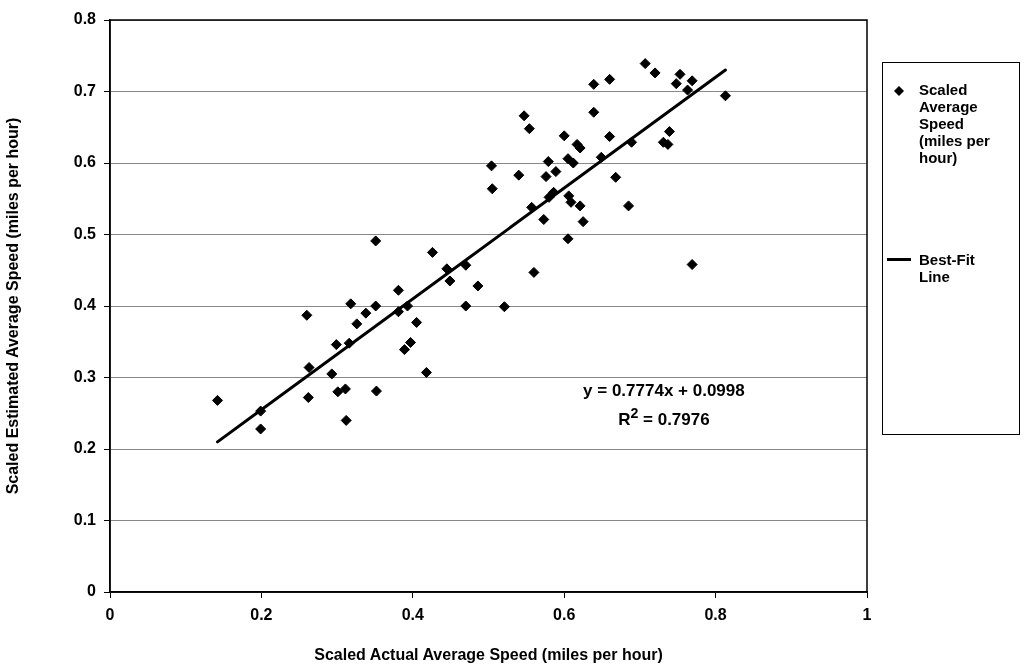 This screenshot has height=669, width=1027. What do you see at coordinates (85, 162) in the screenshot?
I see `y-tick-label: 0.6` at bounding box center [85, 162].